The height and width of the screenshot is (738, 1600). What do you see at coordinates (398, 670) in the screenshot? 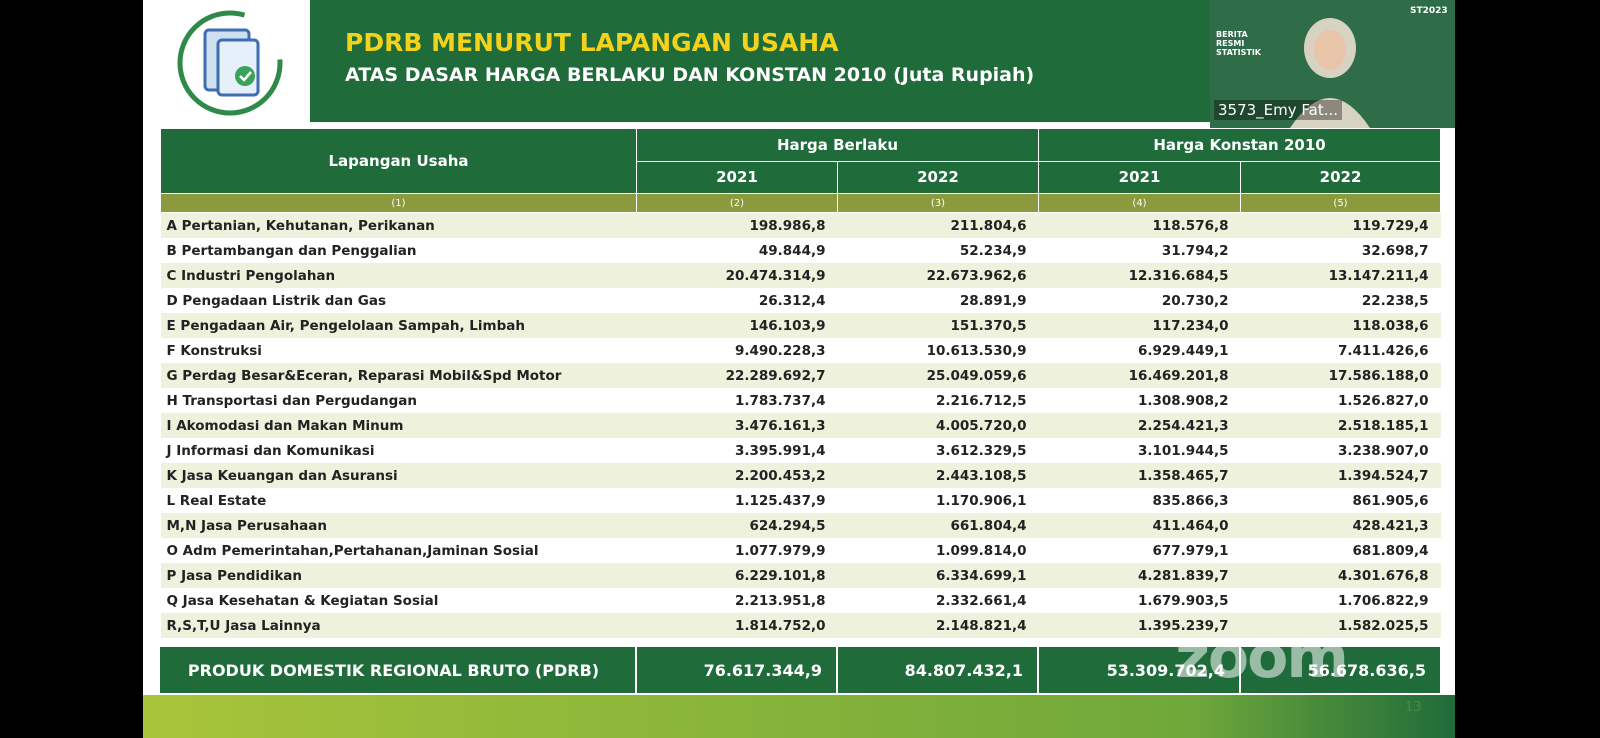
I see `total-label: PRODUK DOMESTIK REGIONAL BRUTO (PDRB)` at bounding box center [398, 670].